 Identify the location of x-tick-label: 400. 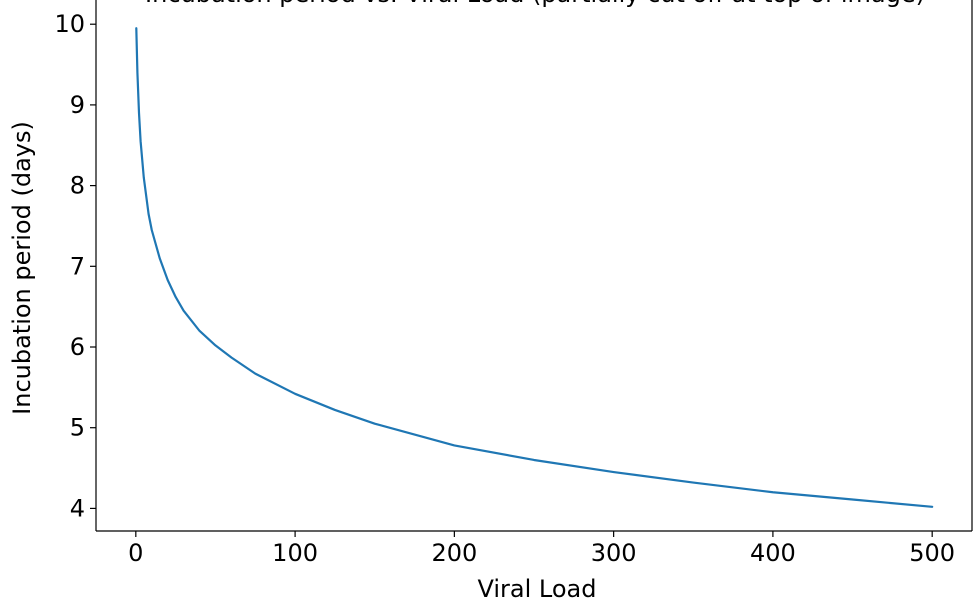
(773, 553).